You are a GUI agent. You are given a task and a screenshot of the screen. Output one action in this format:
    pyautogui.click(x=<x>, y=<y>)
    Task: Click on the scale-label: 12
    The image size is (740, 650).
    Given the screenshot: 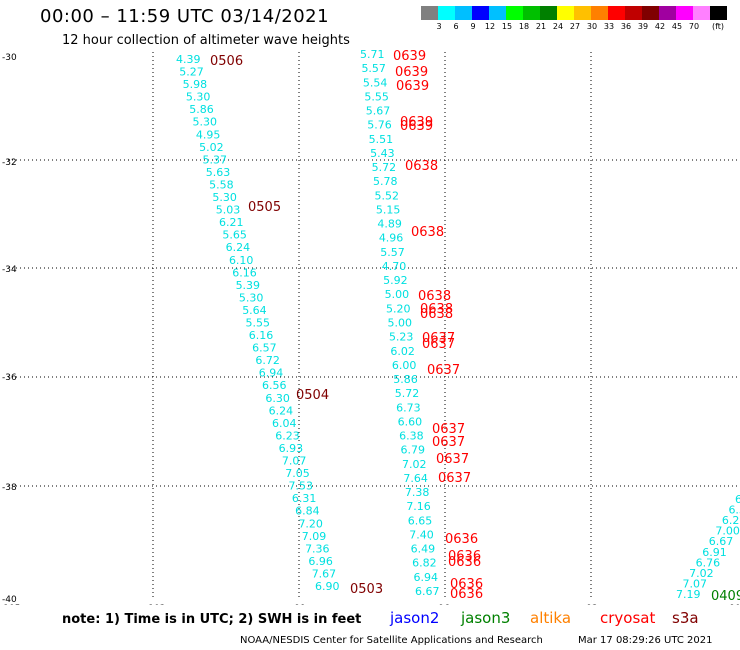 What is the action you would take?
    pyautogui.click(x=490, y=26)
    